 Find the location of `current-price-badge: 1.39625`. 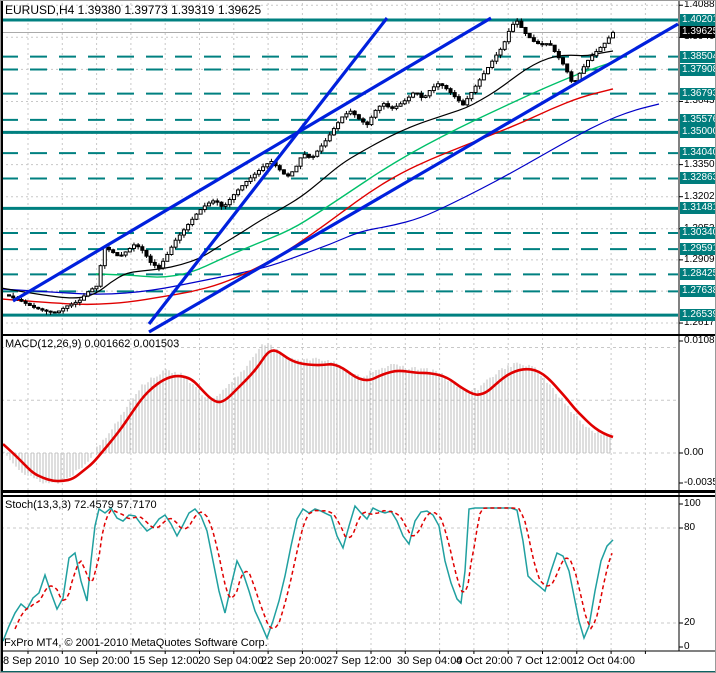

current-price-badge: 1.39625 is located at coordinates (698, 32).